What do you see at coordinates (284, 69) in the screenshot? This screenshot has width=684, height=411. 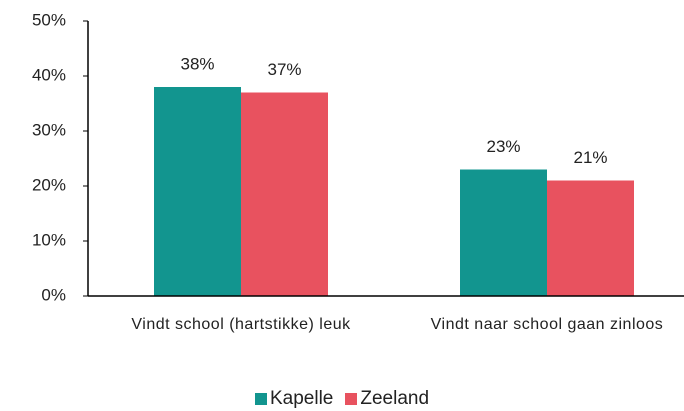 I see `data-label: 37%` at bounding box center [284, 69].